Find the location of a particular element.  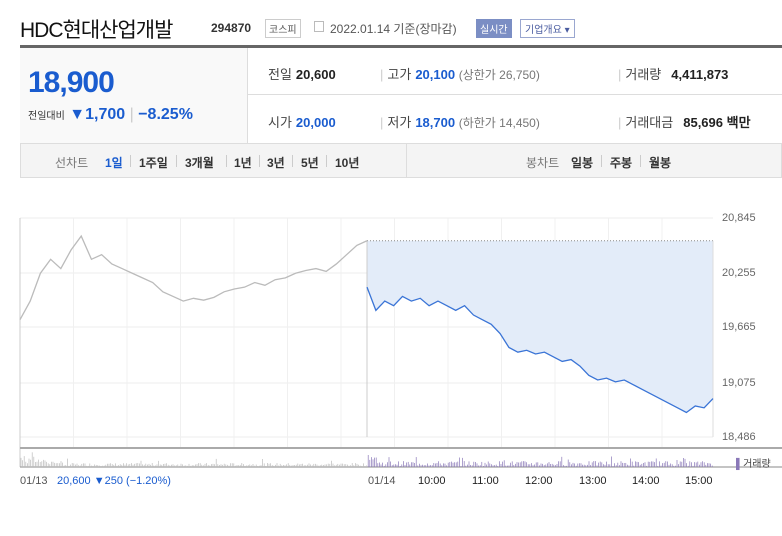

y-tick: 19,665 is located at coordinates (739, 327).